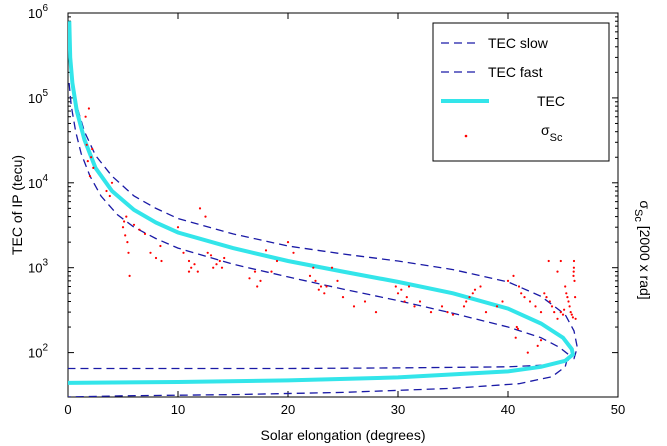 The width and height of the screenshot is (667, 446). Describe the element at coordinates (178, 409) in the screenshot. I see `x-tick-label: 10` at that location.